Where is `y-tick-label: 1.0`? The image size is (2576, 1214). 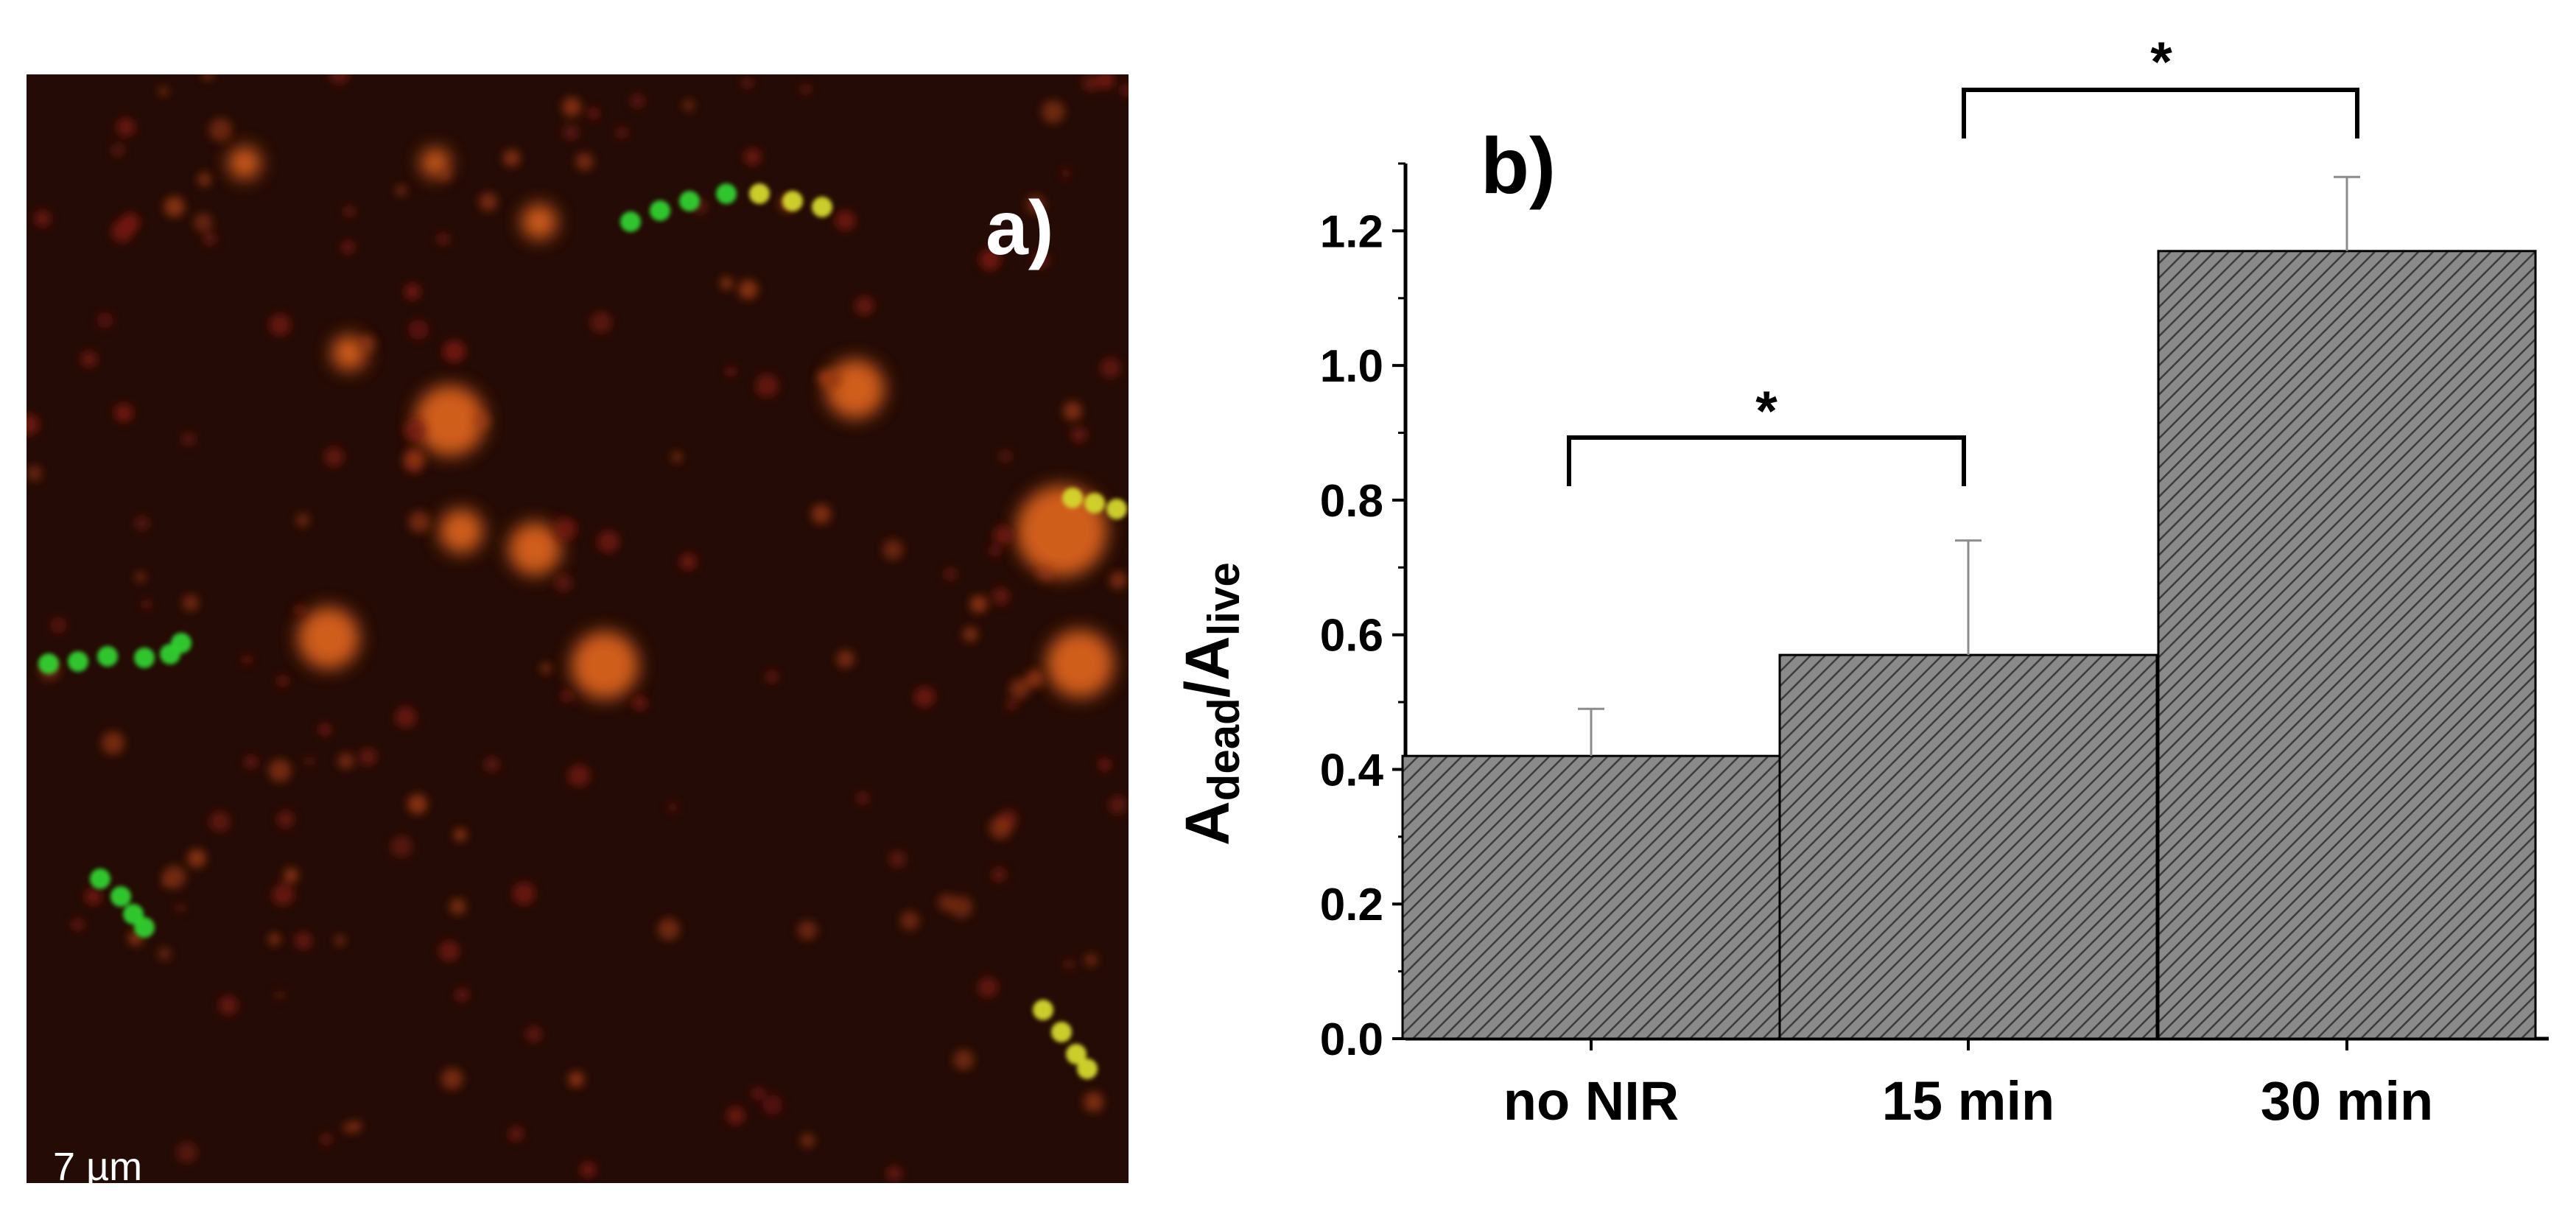
y-tick-label: 1.0 is located at coordinates (1351, 366).